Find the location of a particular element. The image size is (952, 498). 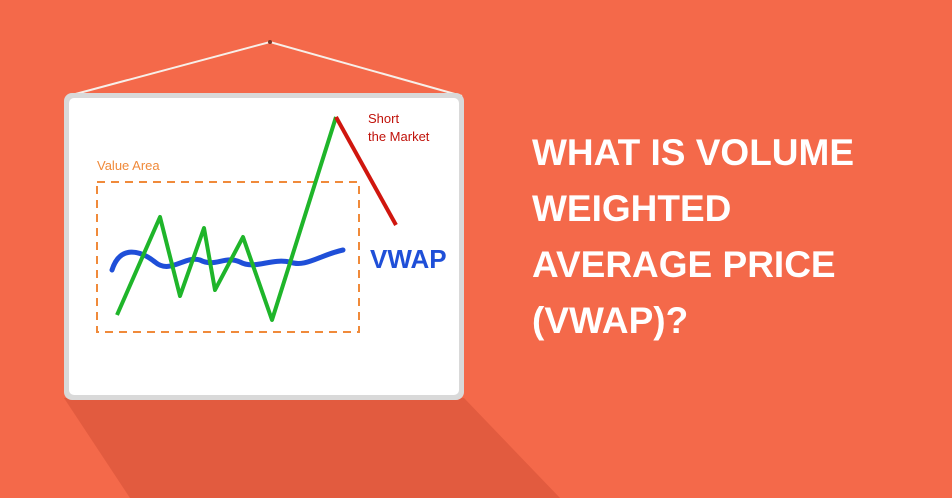

heading-line: WEIGHTED is located at coordinates (631, 208).